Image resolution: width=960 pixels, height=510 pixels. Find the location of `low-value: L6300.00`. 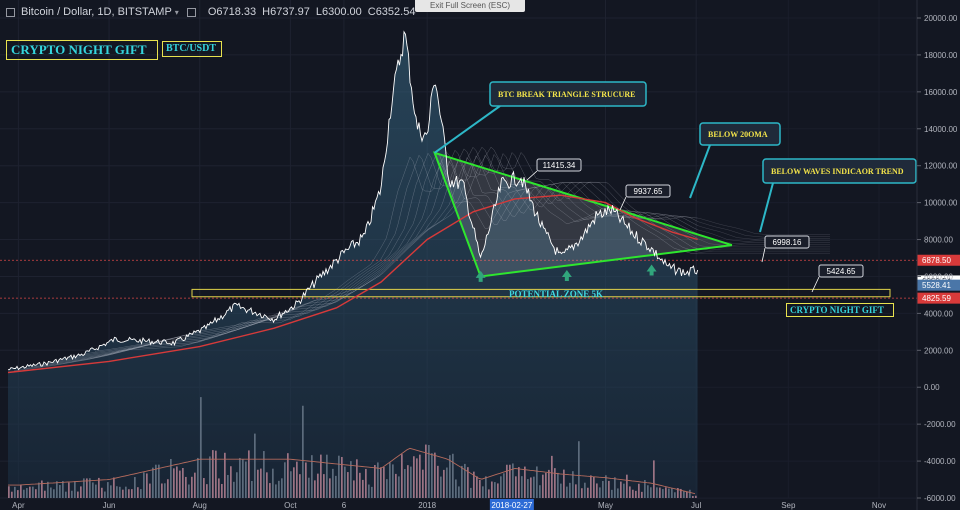

low-value: L6300.00 is located at coordinates (339, 12).